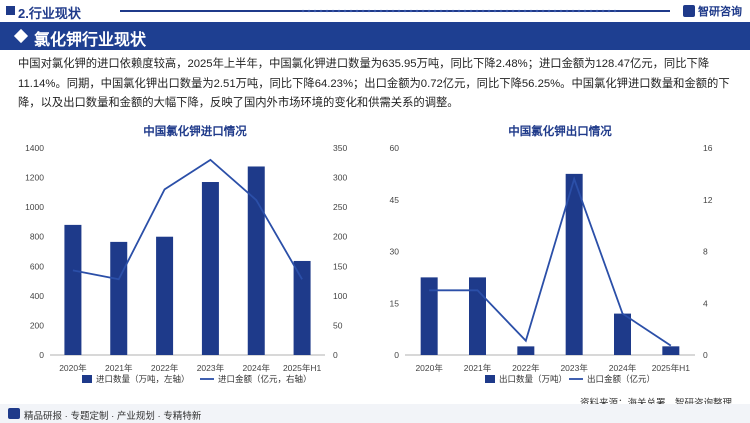 This screenshot has height=423, width=750. Describe the element at coordinates (708, 148) in the screenshot. I see `right-tick-label: 16` at that location.